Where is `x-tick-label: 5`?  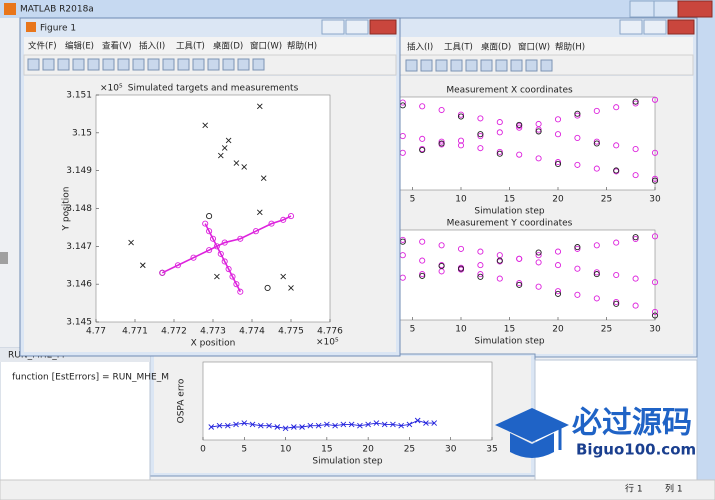 x-tick-label: 5 is located at coordinates (413, 330).